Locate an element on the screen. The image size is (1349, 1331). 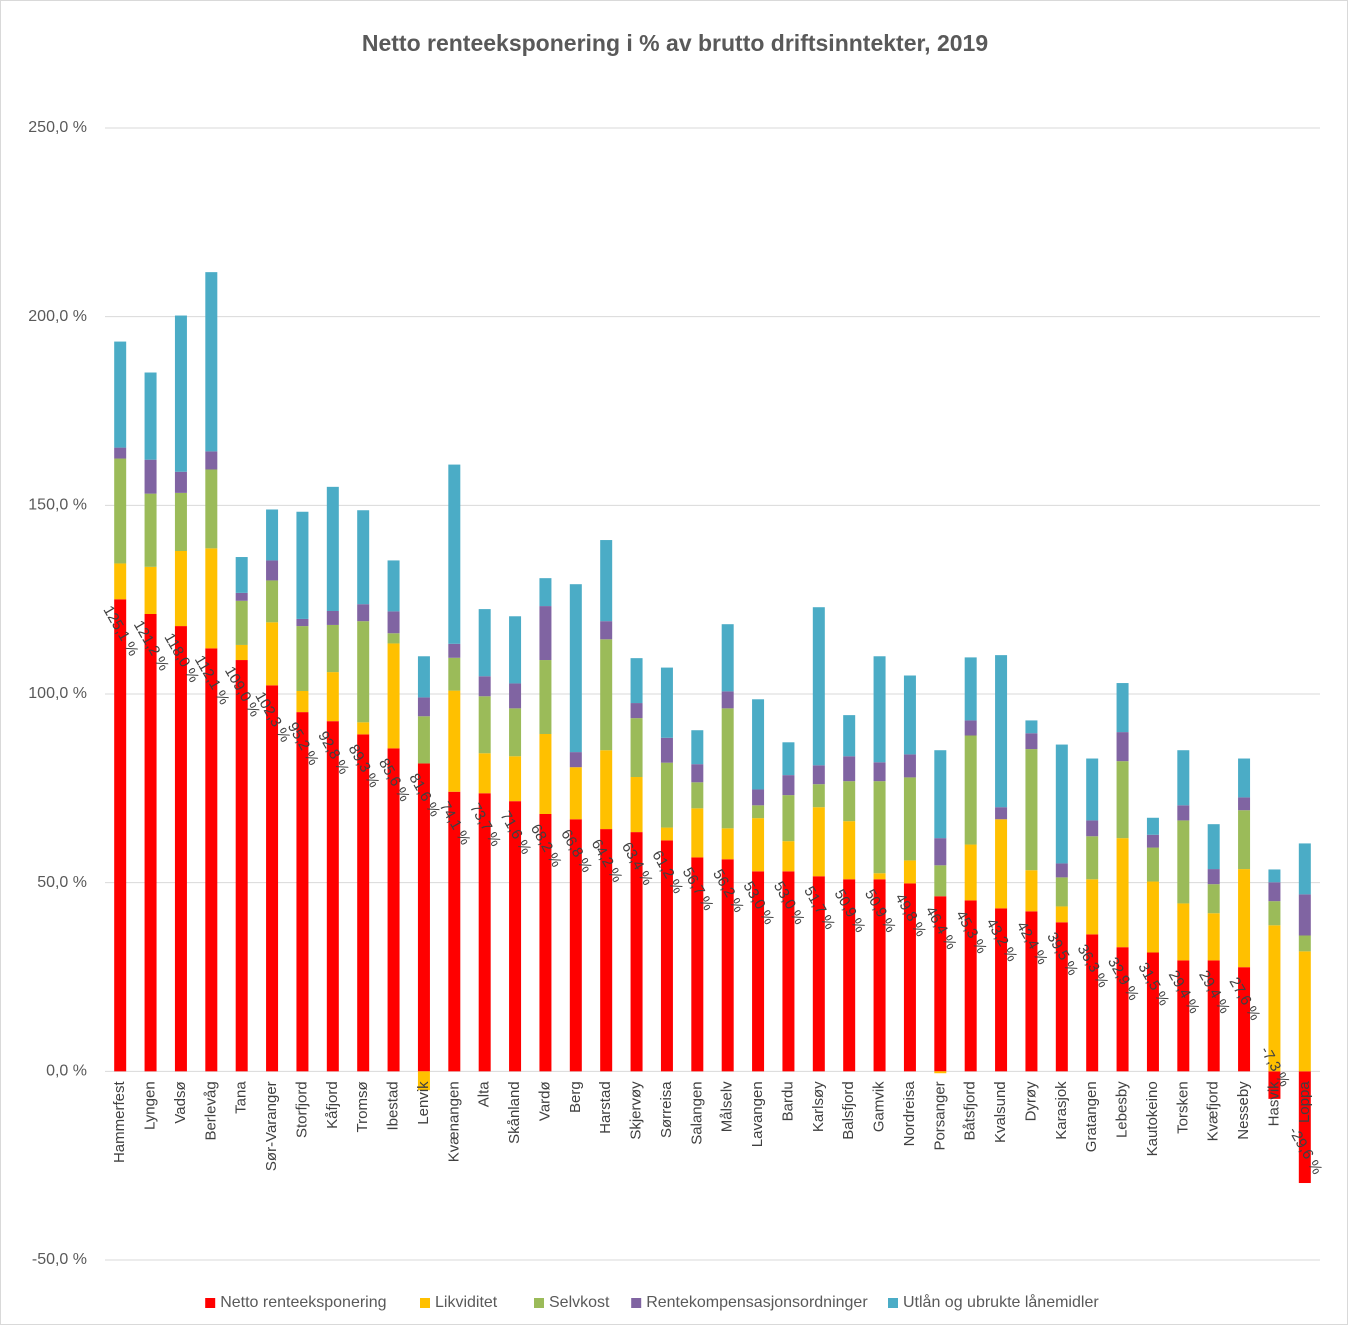
x-tick-label: Gratangen is located at coordinates (1091, 1116).